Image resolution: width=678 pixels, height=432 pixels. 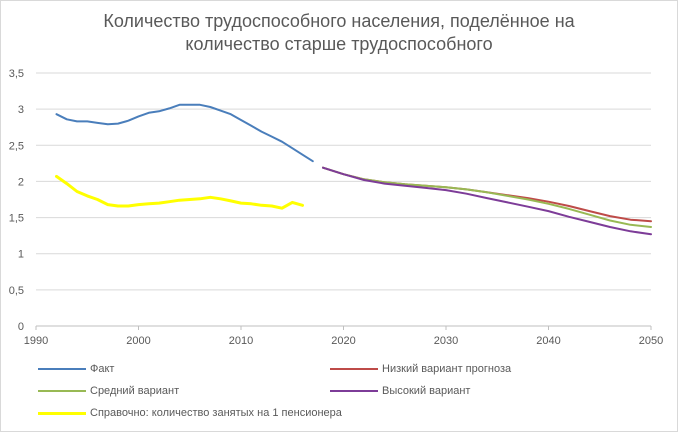 I want to click on legend-label: Факт, so click(x=102, y=369).